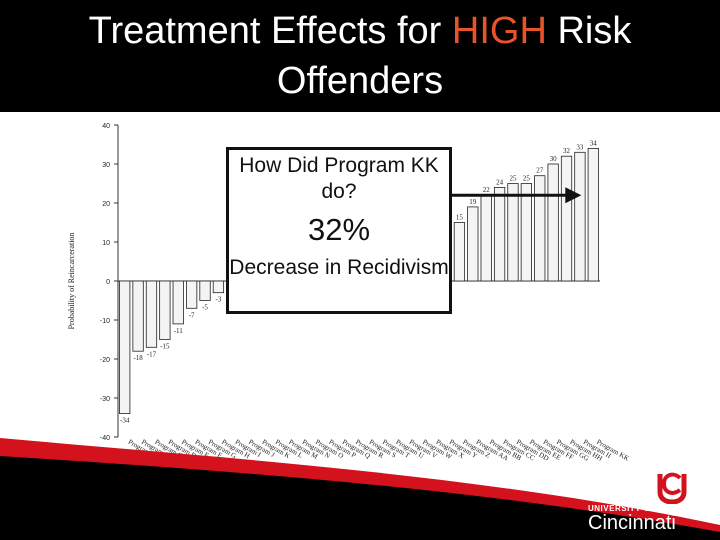 The width and height of the screenshot is (720, 540). What do you see at coordinates (106, 243) in the screenshot?
I see `y-tick-label: 10` at bounding box center [106, 243].